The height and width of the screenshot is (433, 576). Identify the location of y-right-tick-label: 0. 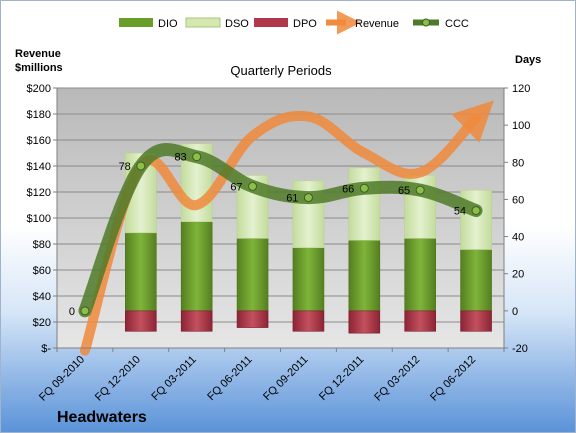
(515, 312).